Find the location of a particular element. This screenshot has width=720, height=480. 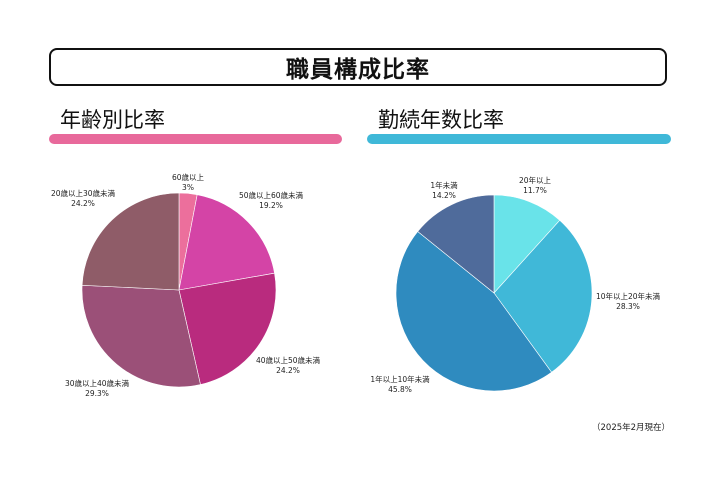

age-slice-percent-0: 3% is located at coordinates (188, 187).